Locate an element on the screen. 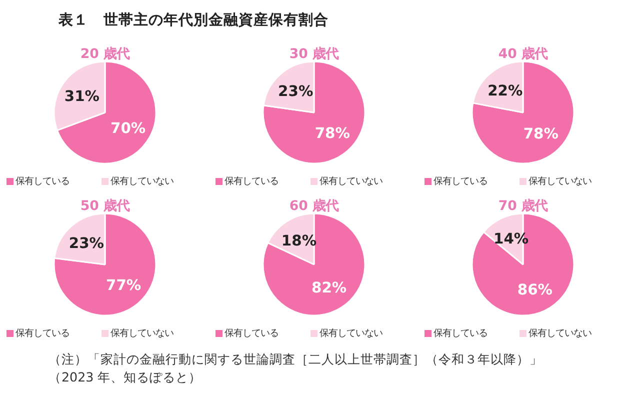  data-label: 14% is located at coordinates (511, 239).